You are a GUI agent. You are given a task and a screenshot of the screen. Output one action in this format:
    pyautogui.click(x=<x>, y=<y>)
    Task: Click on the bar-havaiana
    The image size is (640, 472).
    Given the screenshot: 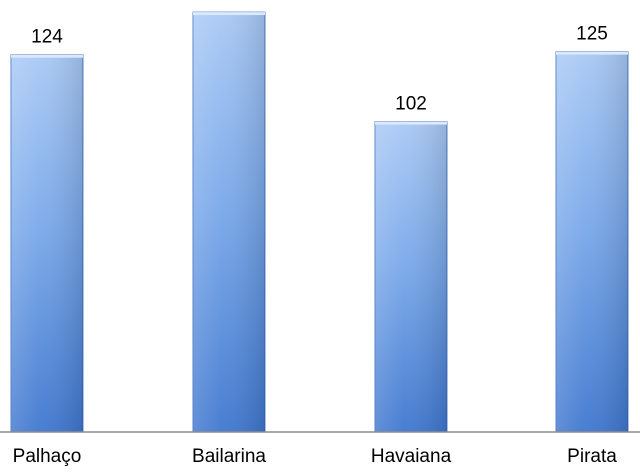 What is the action you would take?
    pyautogui.click(x=411, y=277)
    